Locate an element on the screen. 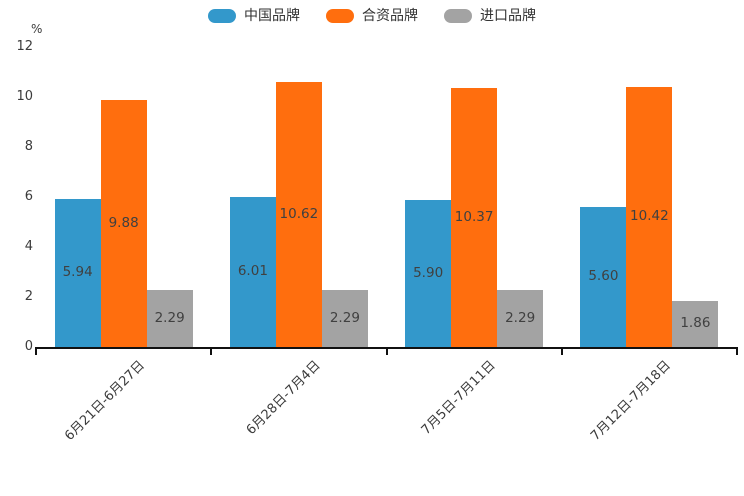 The height and width of the screenshot is (496, 744). bar: 5.90 is located at coordinates (428, 273).